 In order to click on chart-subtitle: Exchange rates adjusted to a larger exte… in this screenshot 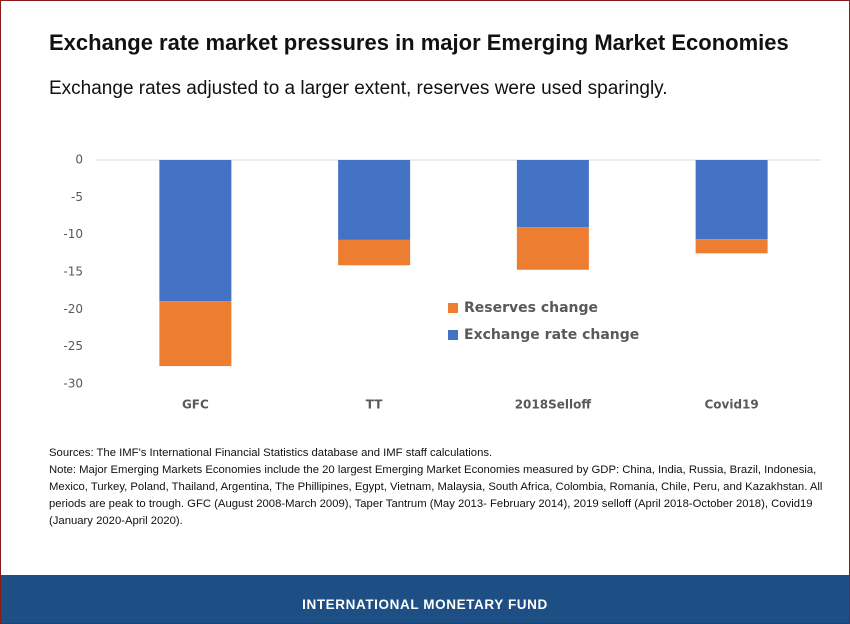, I will do `click(358, 88)`.